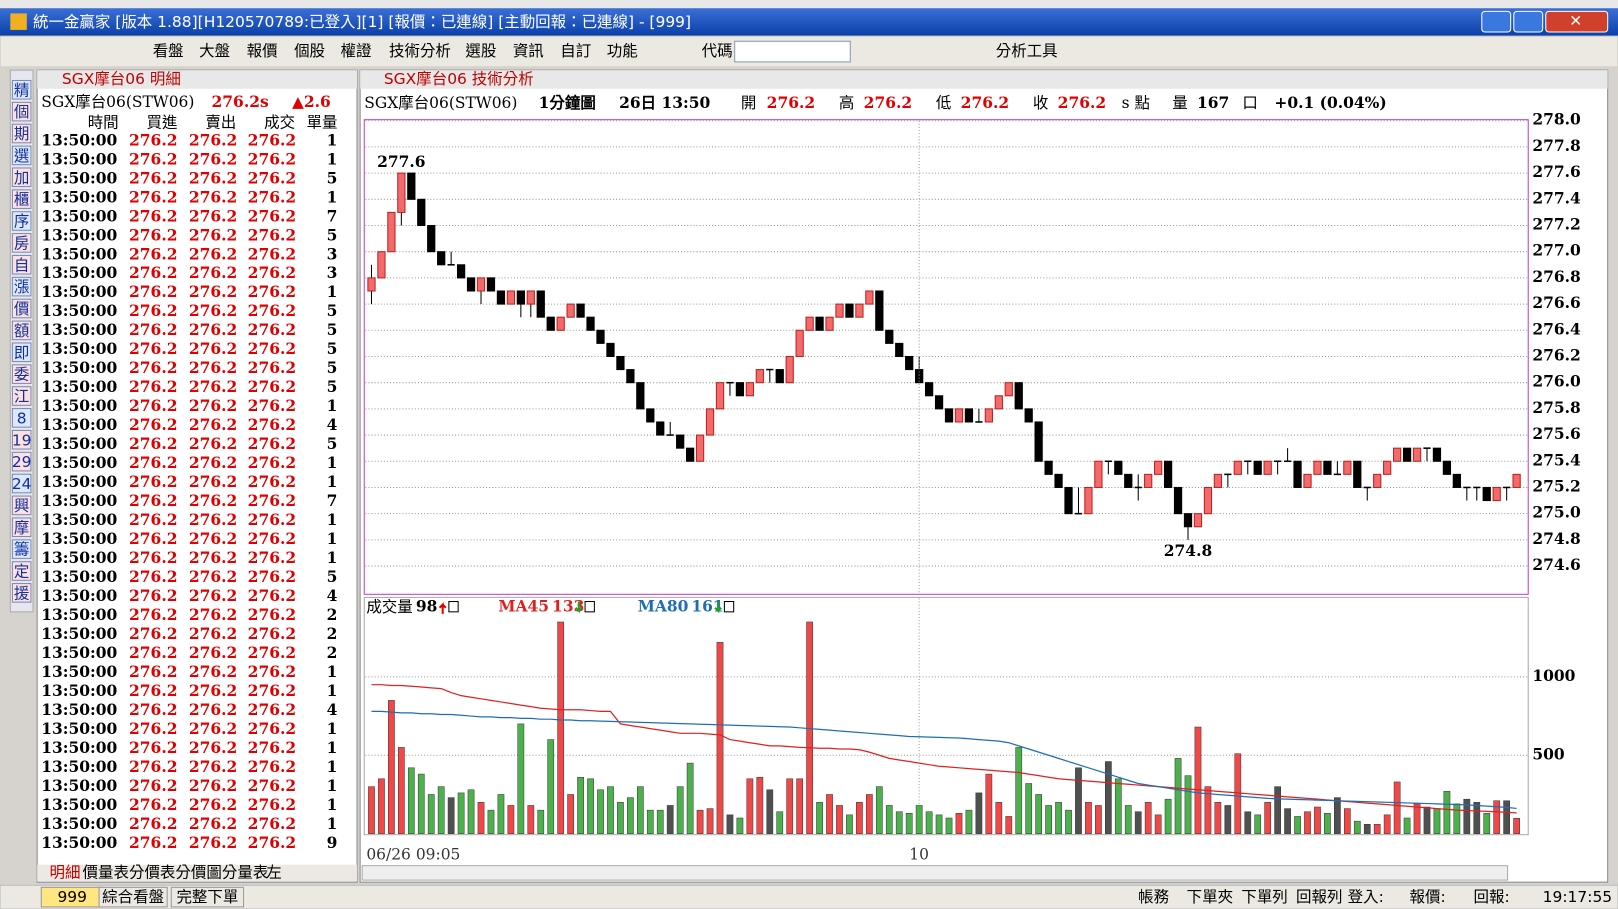  What do you see at coordinates (1528, 21) in the screenshot?
I see `maximize-button` at bounding box center [1528, 21].